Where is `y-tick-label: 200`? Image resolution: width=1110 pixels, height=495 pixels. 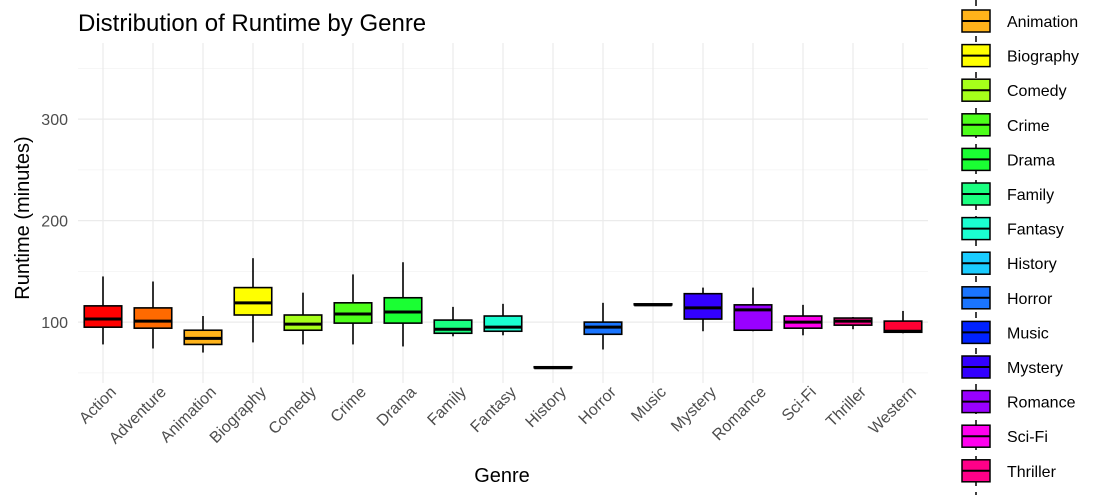
y-tick-label: 200 is located at coordinates (54, 222).